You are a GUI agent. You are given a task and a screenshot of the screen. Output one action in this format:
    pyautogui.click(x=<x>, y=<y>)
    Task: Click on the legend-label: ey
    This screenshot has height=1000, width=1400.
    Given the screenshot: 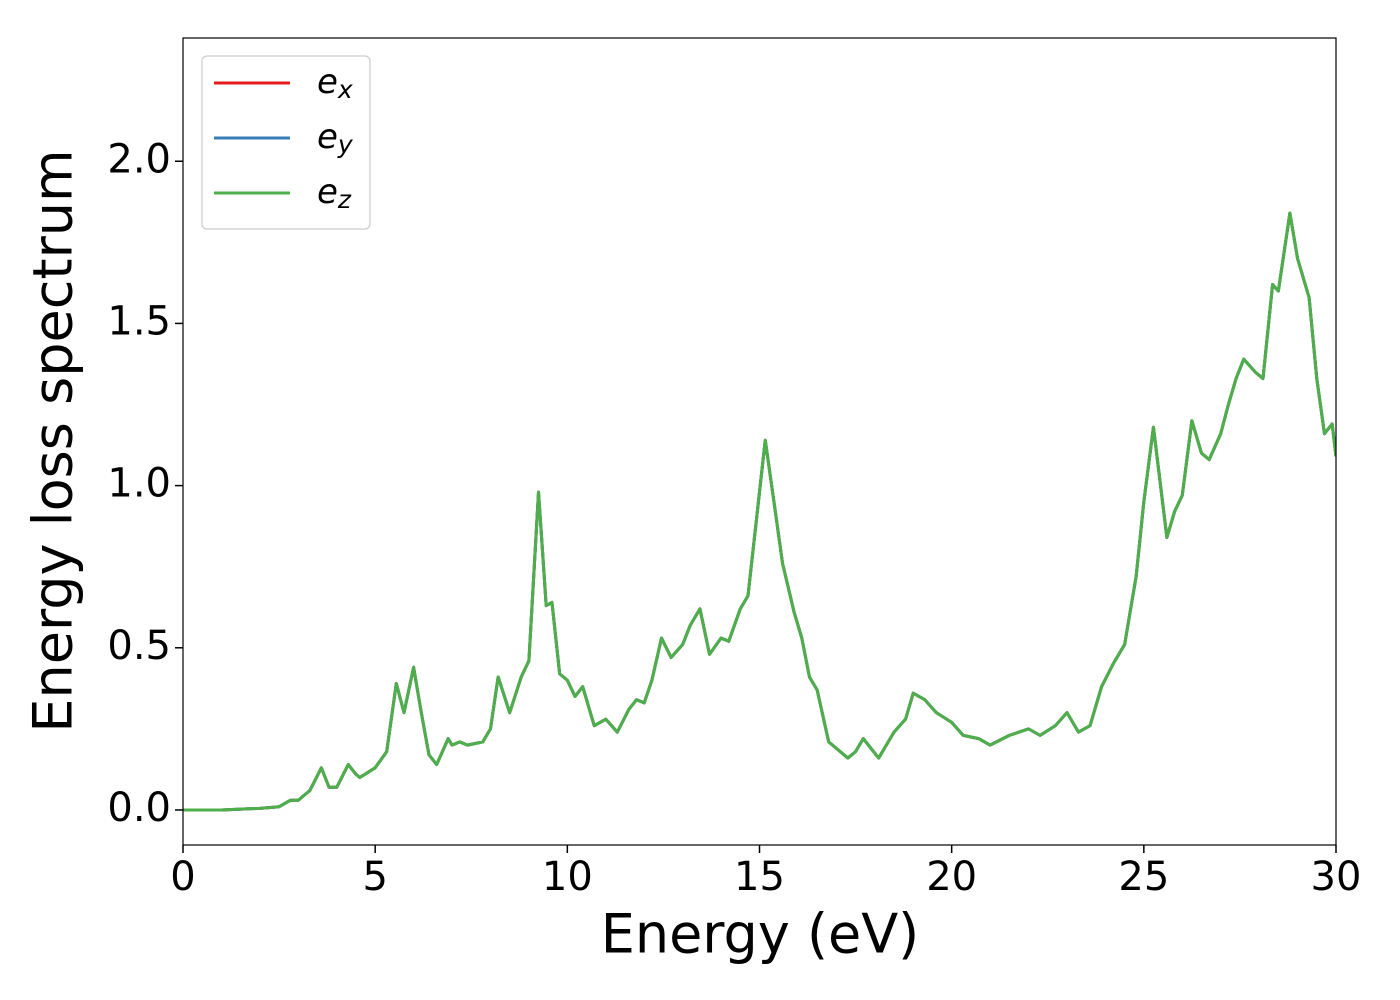 What is the action you would take?
    pyautogui.click(x=335, y=138)
    